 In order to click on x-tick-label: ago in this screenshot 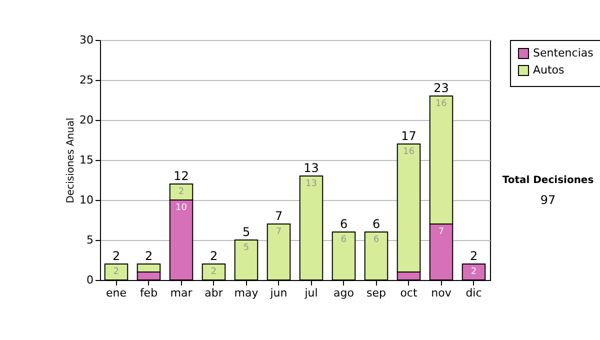, I will do `click(344, 293)`.